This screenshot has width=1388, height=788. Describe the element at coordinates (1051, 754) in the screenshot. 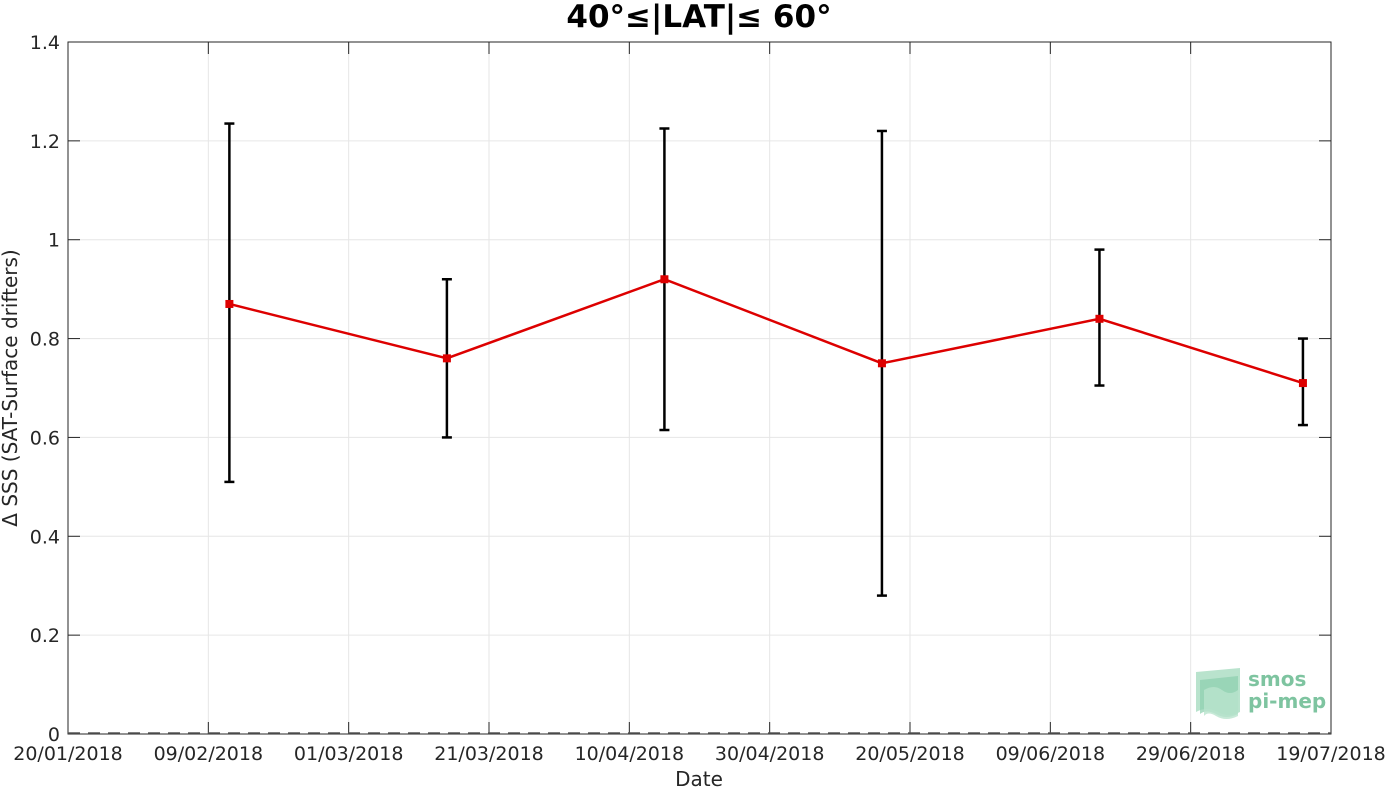

I see `x-tick-label: 09/06/2018` at that location.